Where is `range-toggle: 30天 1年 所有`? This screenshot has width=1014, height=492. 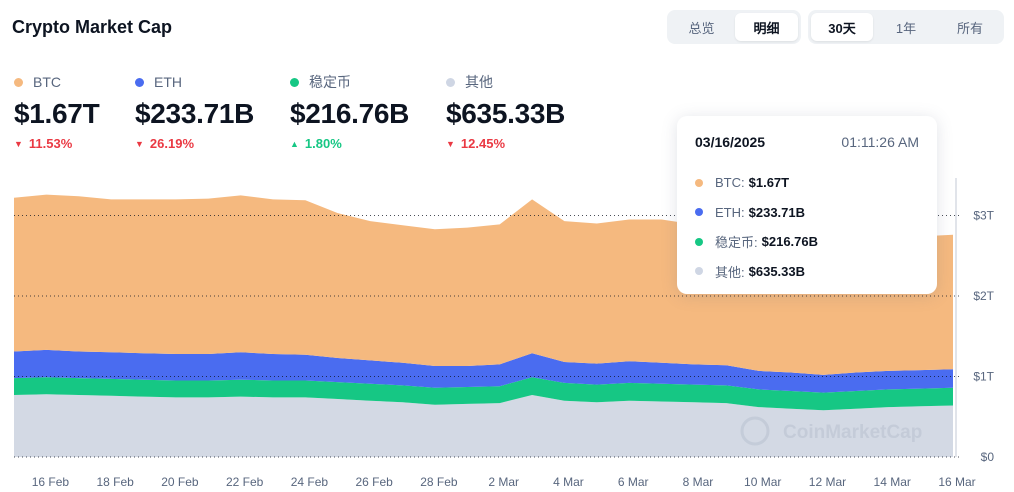
range-toggle: 30天 1年 所有 is located at coordinates (906, 27).